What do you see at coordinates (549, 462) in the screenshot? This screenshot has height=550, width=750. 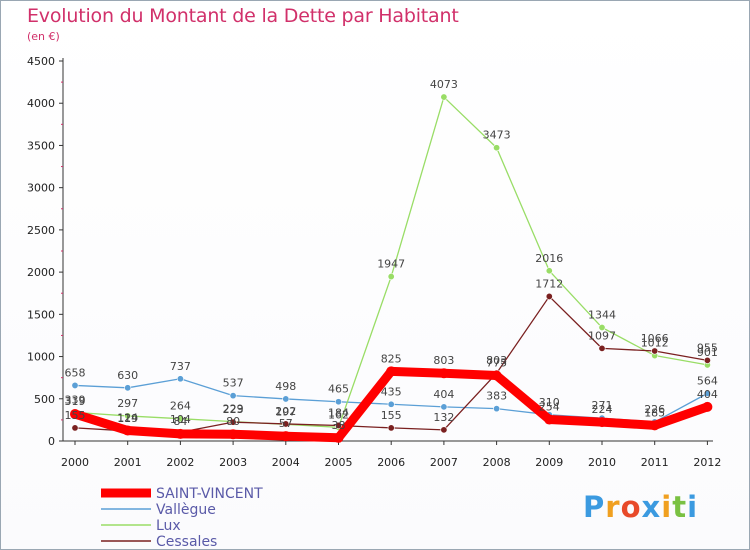 I see `x-tick-label: 2009` at bounding box center [549, 462].